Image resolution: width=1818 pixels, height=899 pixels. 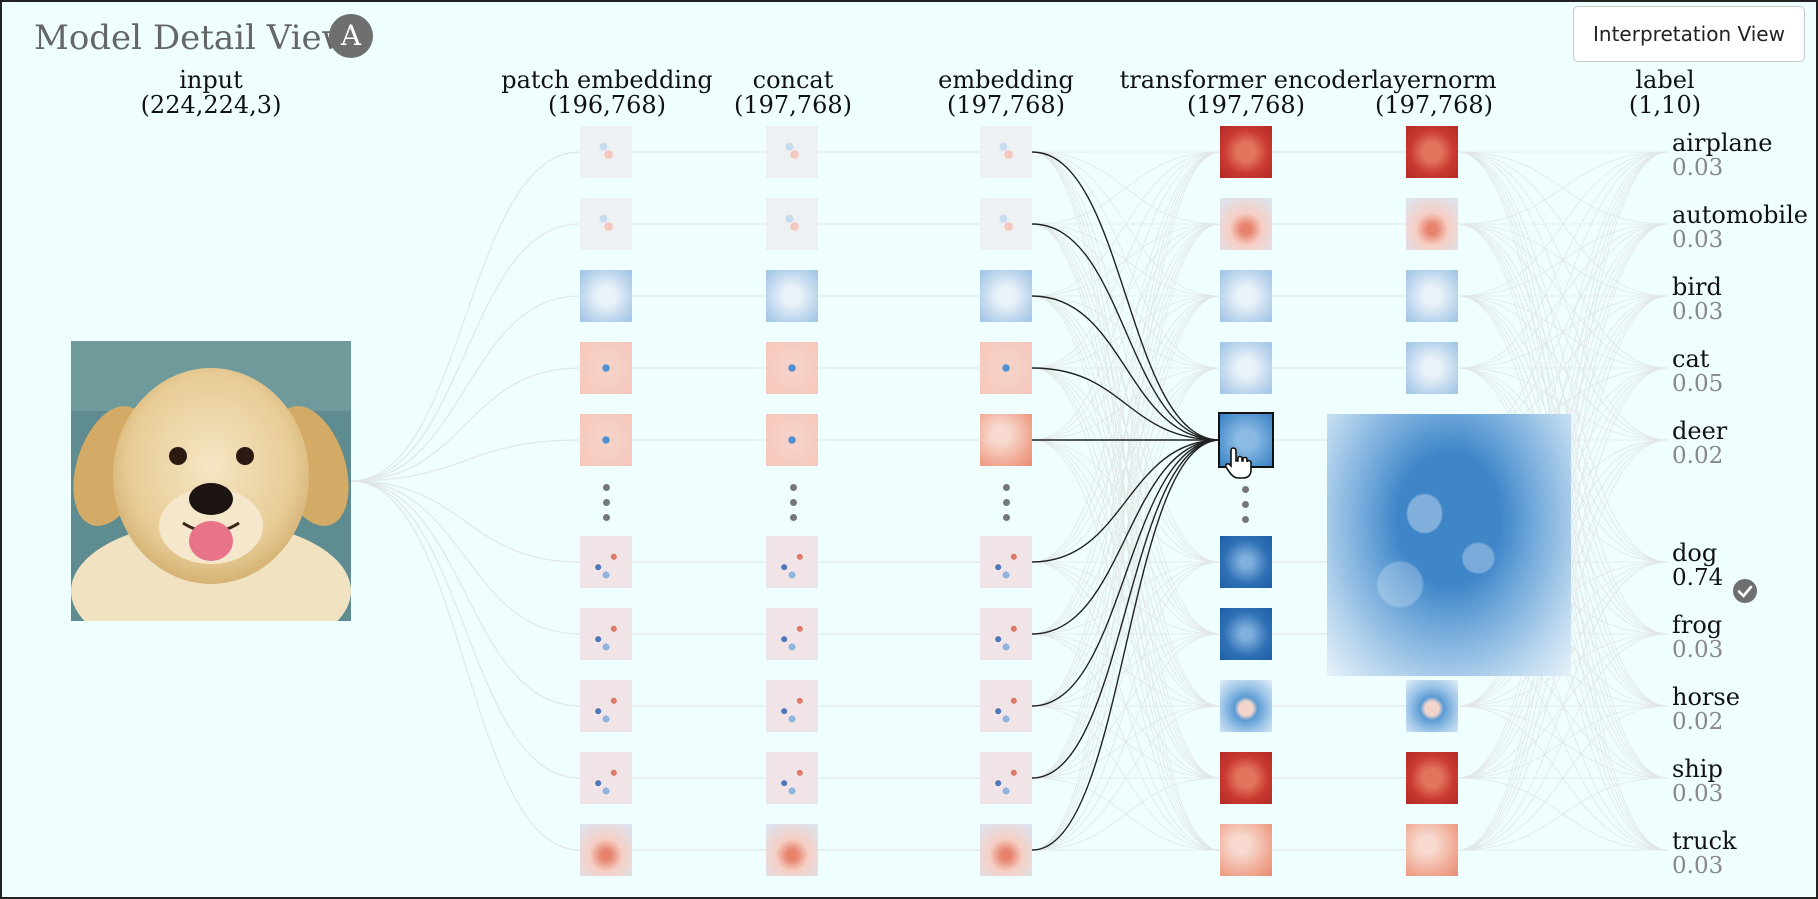 What do you see at coordinates (607, 80) in the screenshot?
I see `column-name: patch embedding` at bounding box center [607, 80].